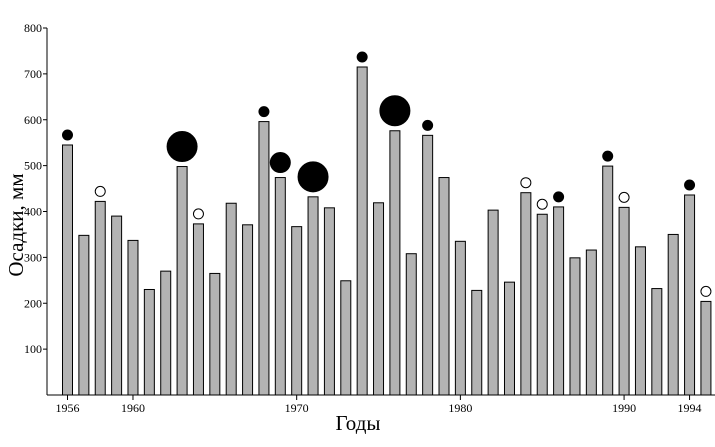 The image size is (715, 447). What do you see at coordinates (411, 324) in the screenshot?
I see `bar-1977` at bounding box center [411, 324].